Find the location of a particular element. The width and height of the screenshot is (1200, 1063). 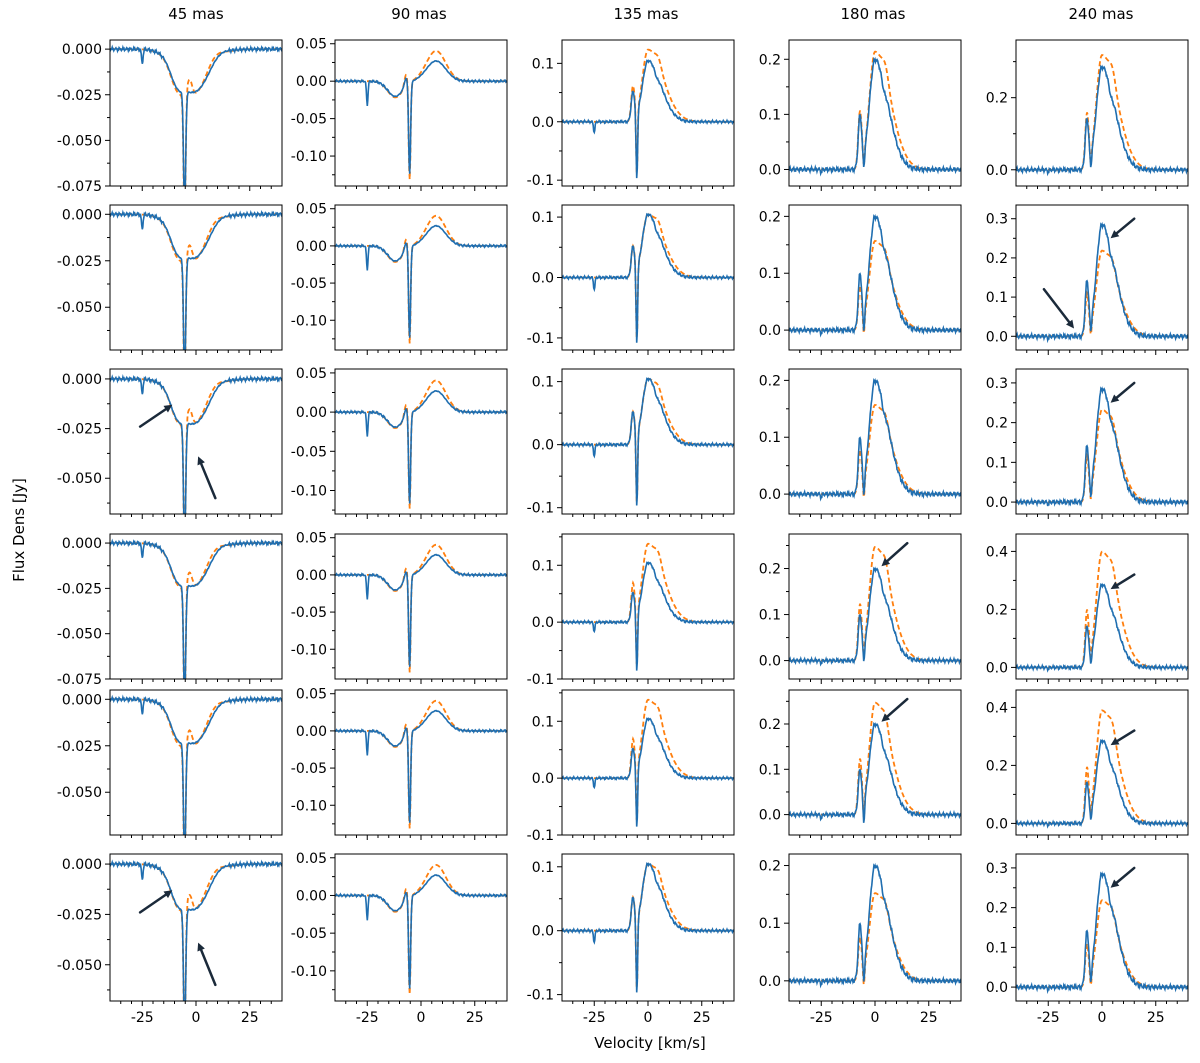

panel-5-5: 0.4 0.2 0.0 is located at coordinates (1087, 764).